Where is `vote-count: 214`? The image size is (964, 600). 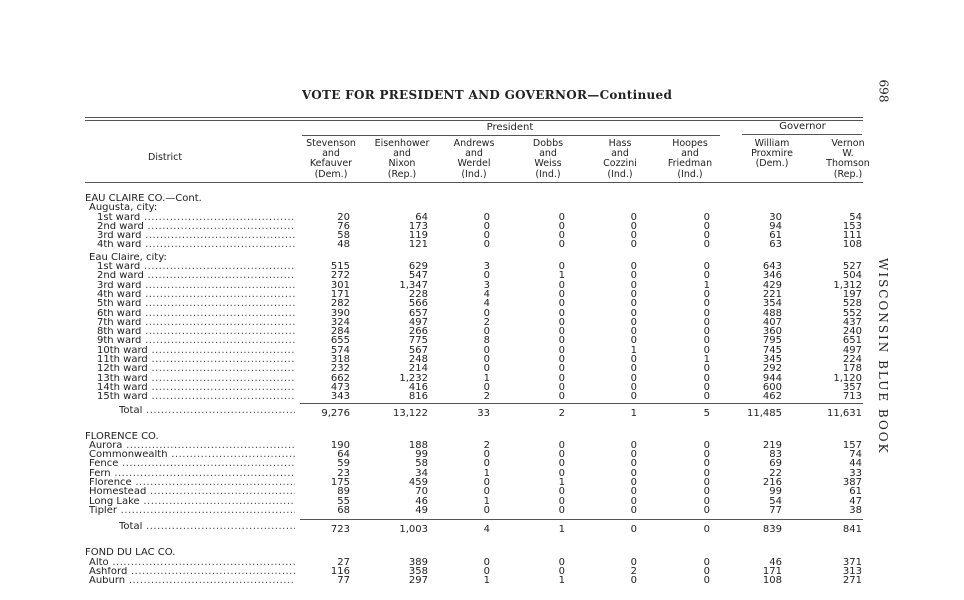
vote-count: 214 is located at coordinates (418, 369).